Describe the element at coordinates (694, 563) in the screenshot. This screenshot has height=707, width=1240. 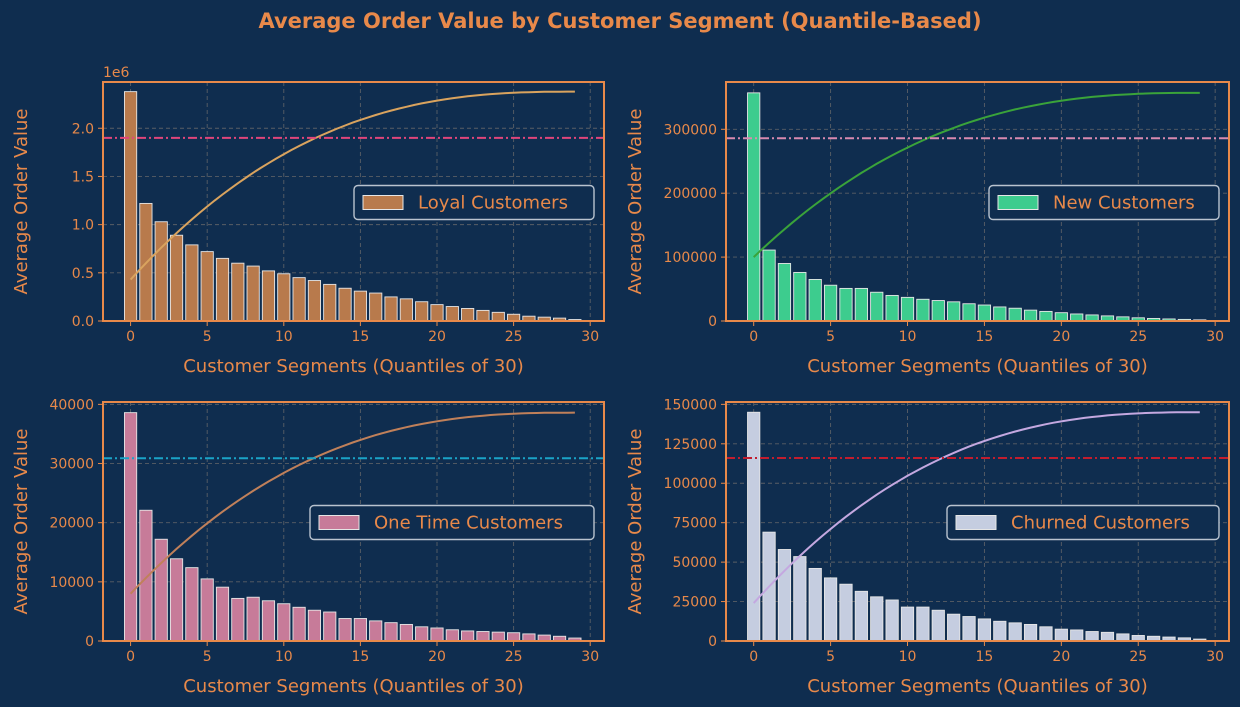
I see `y-tick-label: 50000` at that location.